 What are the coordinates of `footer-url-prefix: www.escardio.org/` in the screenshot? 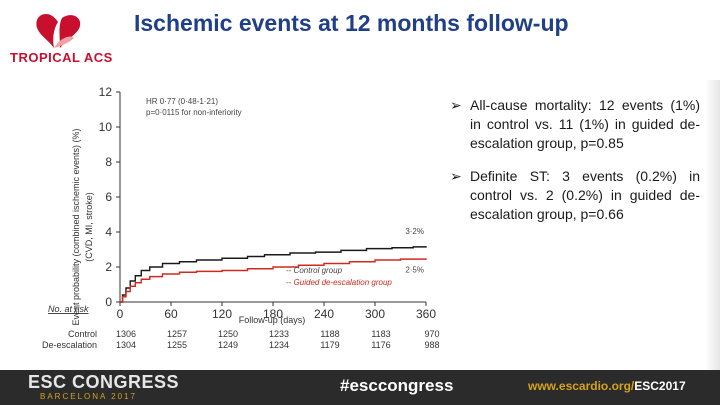 It's located at (581, 386).